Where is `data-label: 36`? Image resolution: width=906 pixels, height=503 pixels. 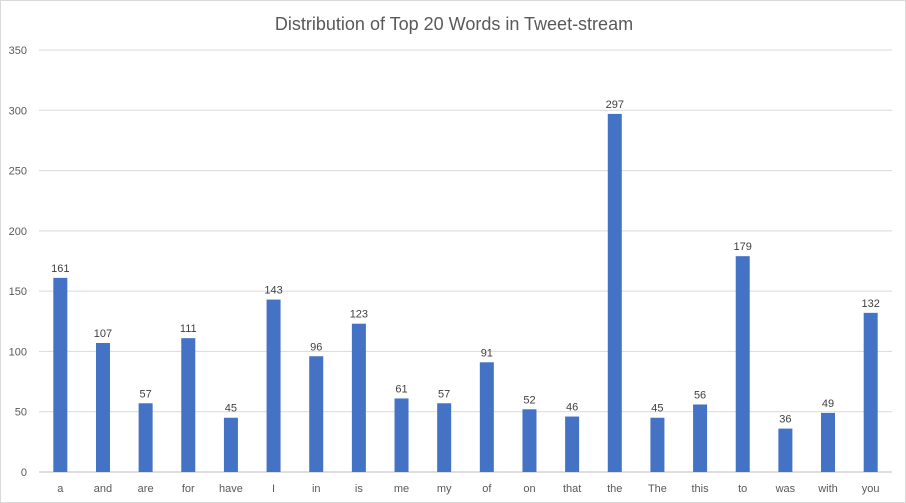 data-label: 36 is located at coordinates (785, 420).